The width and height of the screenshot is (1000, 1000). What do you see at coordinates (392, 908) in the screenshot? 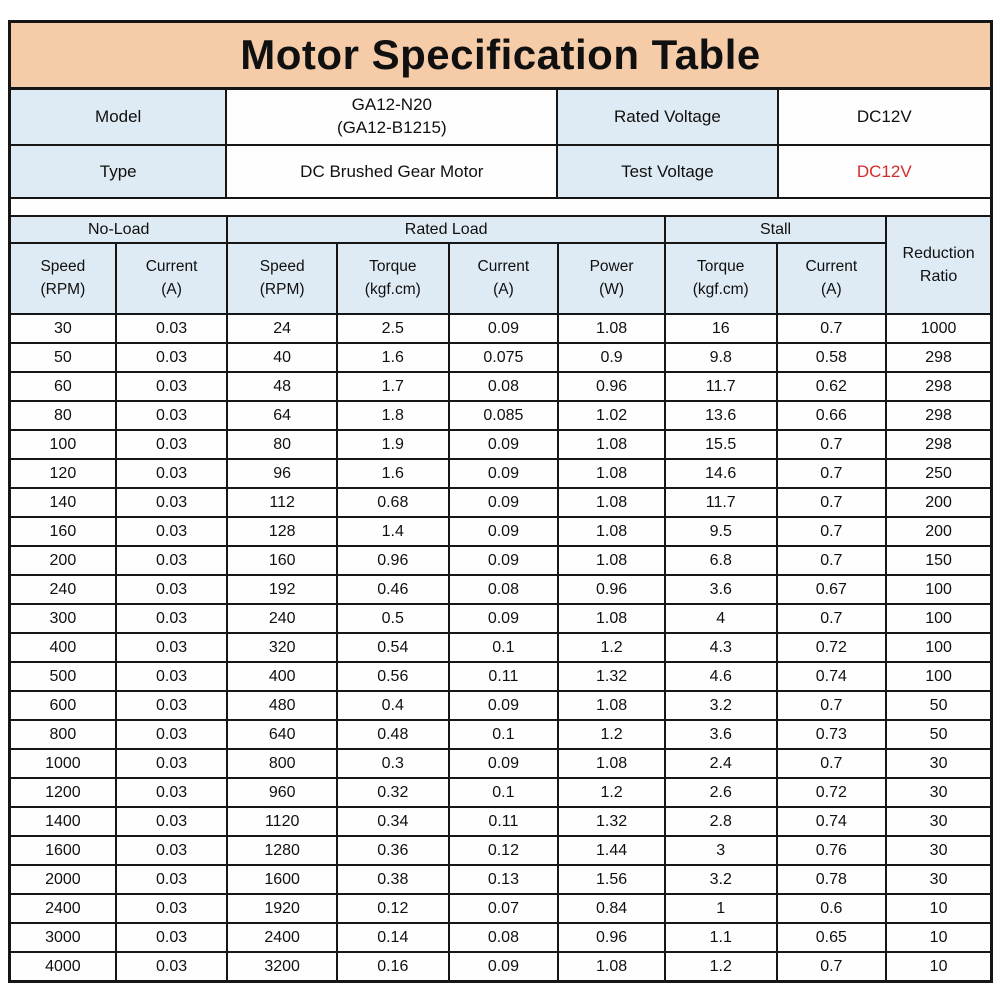
I see `cell: 0.12` at bounding box center [392, 908].